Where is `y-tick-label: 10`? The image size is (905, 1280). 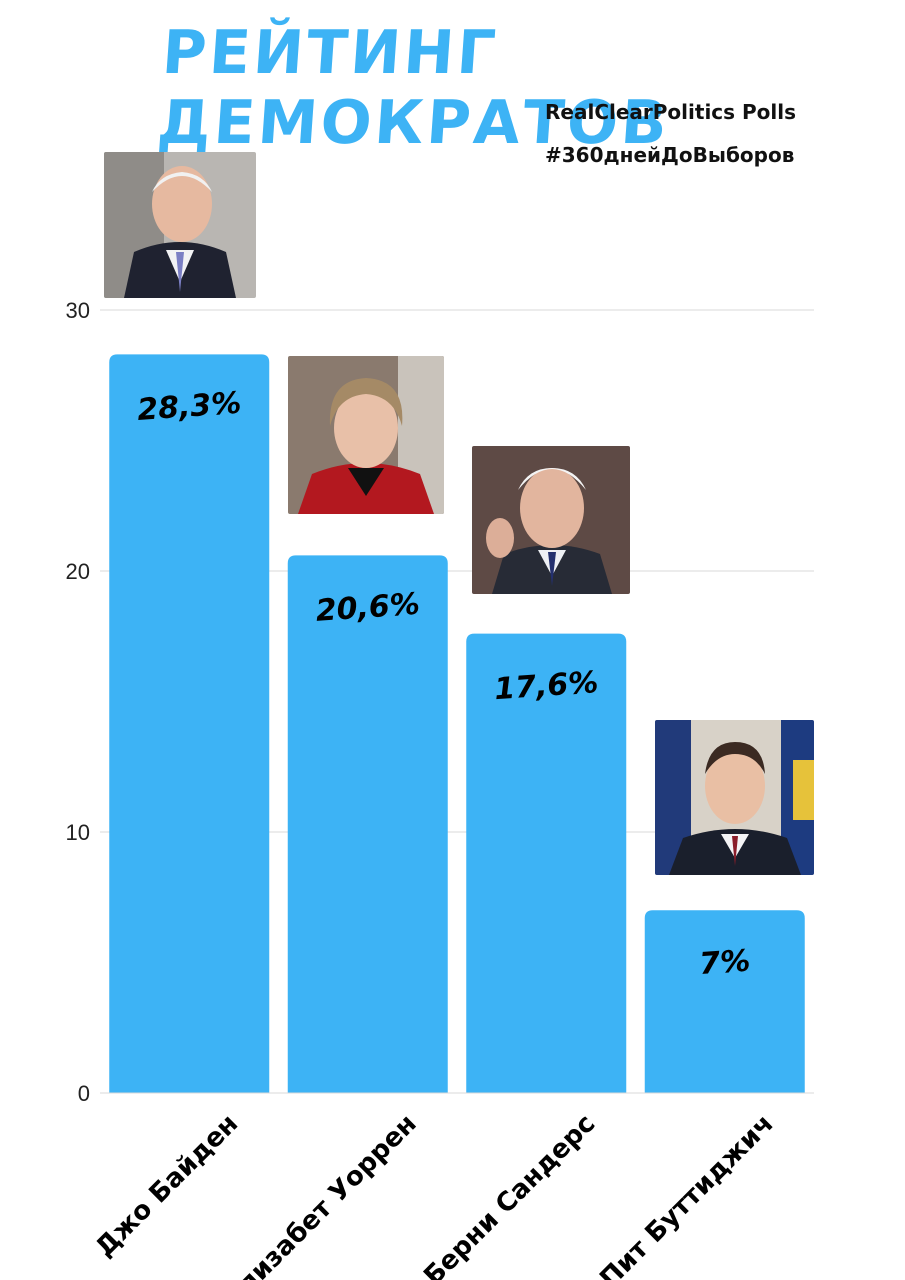
y-tick-label: 10 is located at coordinates (78, 832).